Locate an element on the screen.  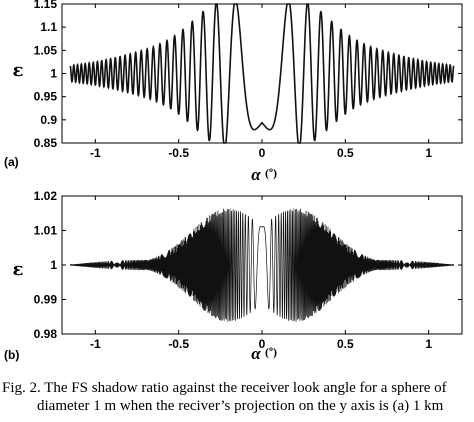
panel-label: (a) is located at coordinates (11, 162).